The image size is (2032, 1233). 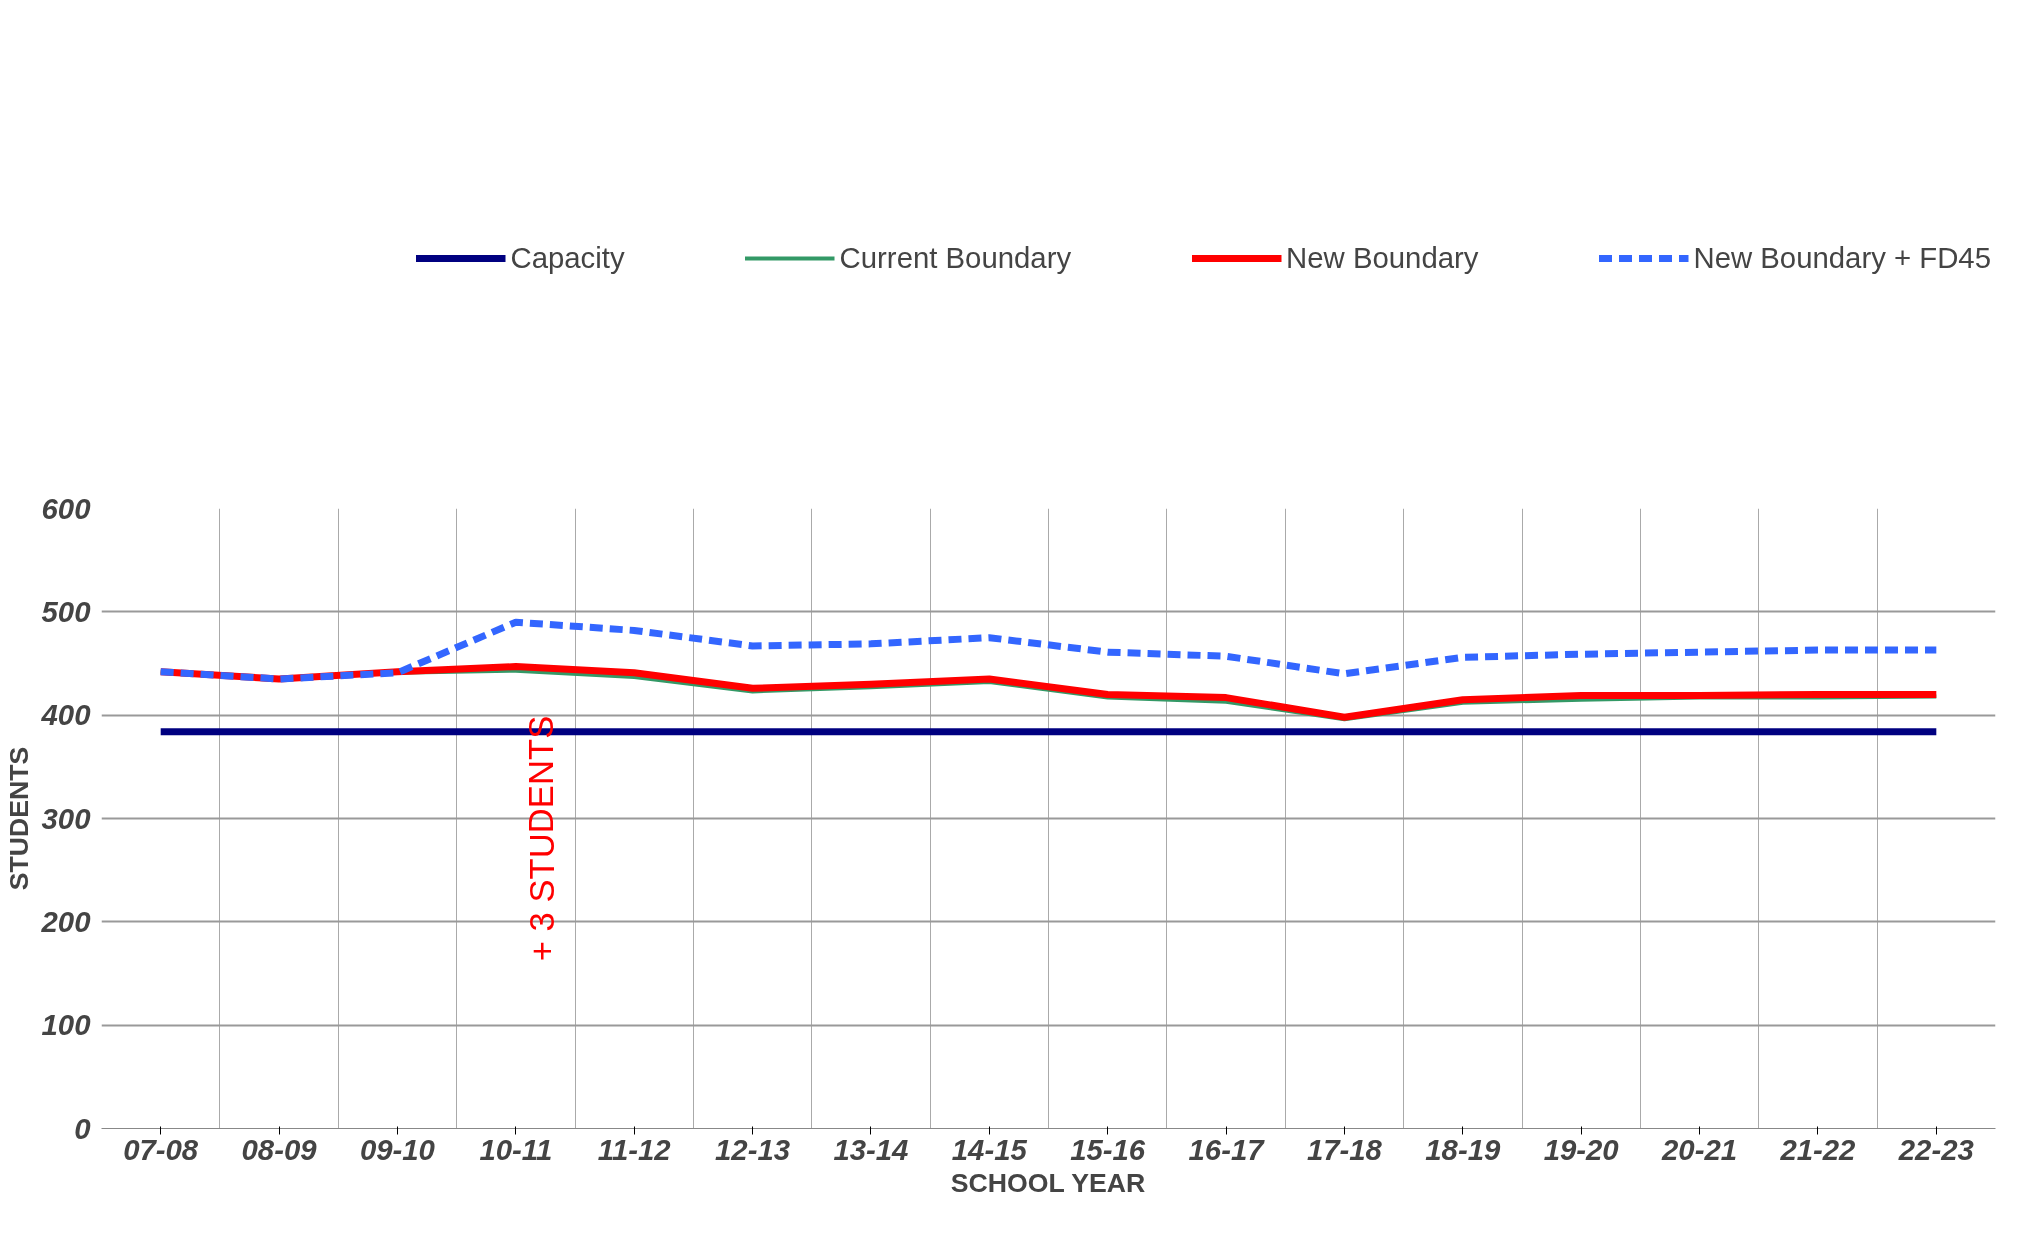 What do you see at coordinates (567, 258) in the screenshot?
I see `legend-label: Capacity` at bounding box center [567, 258].